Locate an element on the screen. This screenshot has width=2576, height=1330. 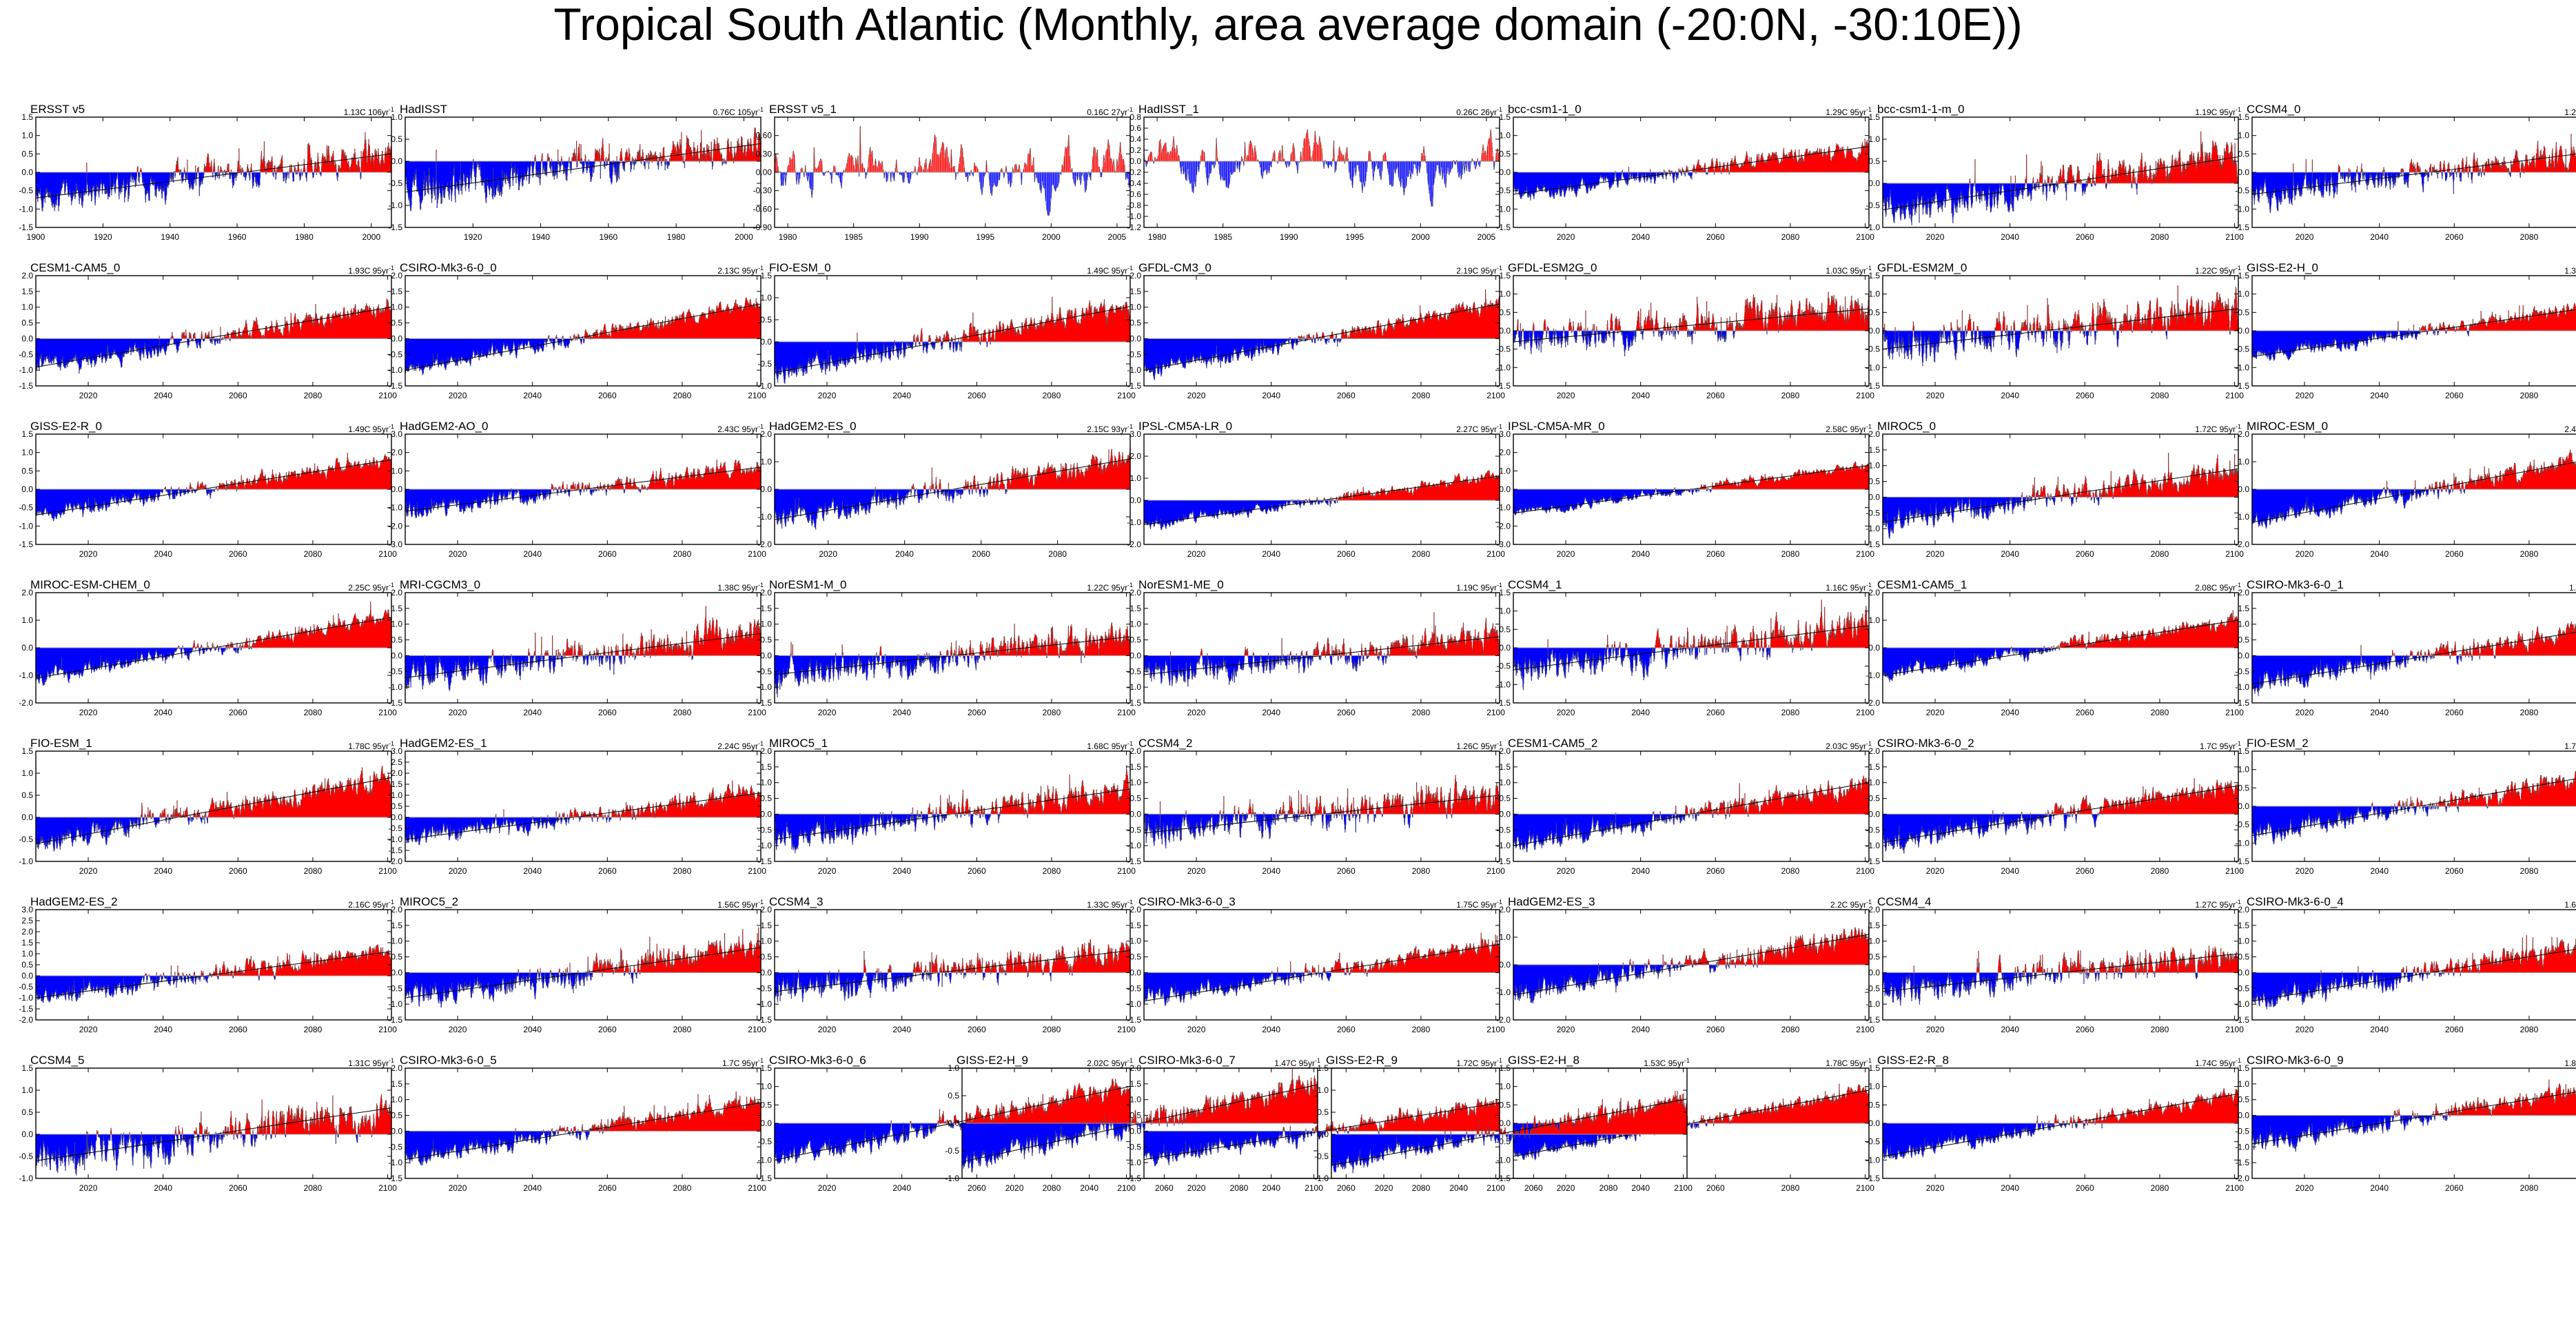
plot-frame is located at coordinates (1321, 489).